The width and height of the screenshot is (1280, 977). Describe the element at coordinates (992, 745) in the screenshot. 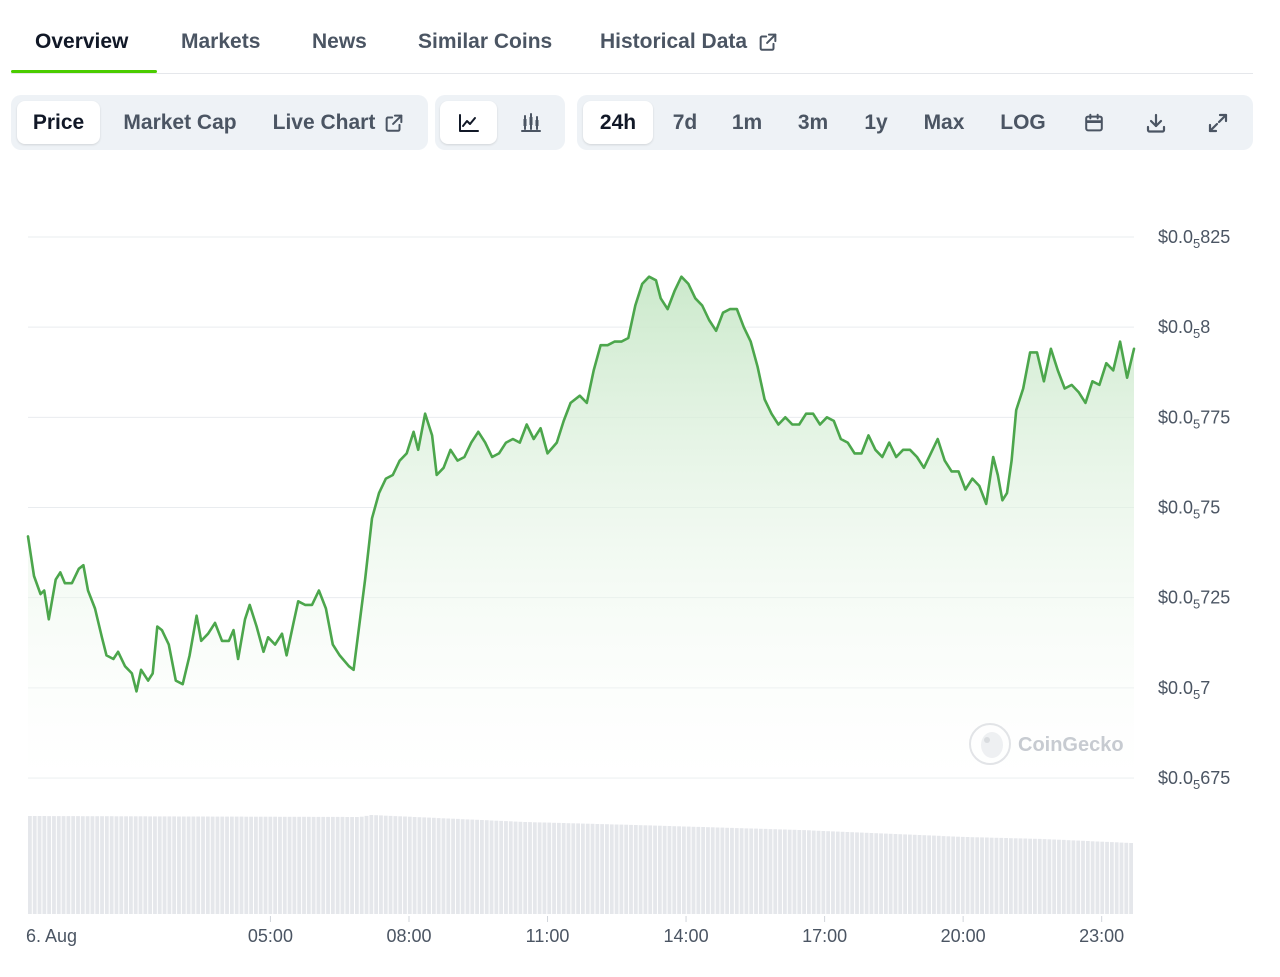

I see `coingecko-logo-head` at that location.